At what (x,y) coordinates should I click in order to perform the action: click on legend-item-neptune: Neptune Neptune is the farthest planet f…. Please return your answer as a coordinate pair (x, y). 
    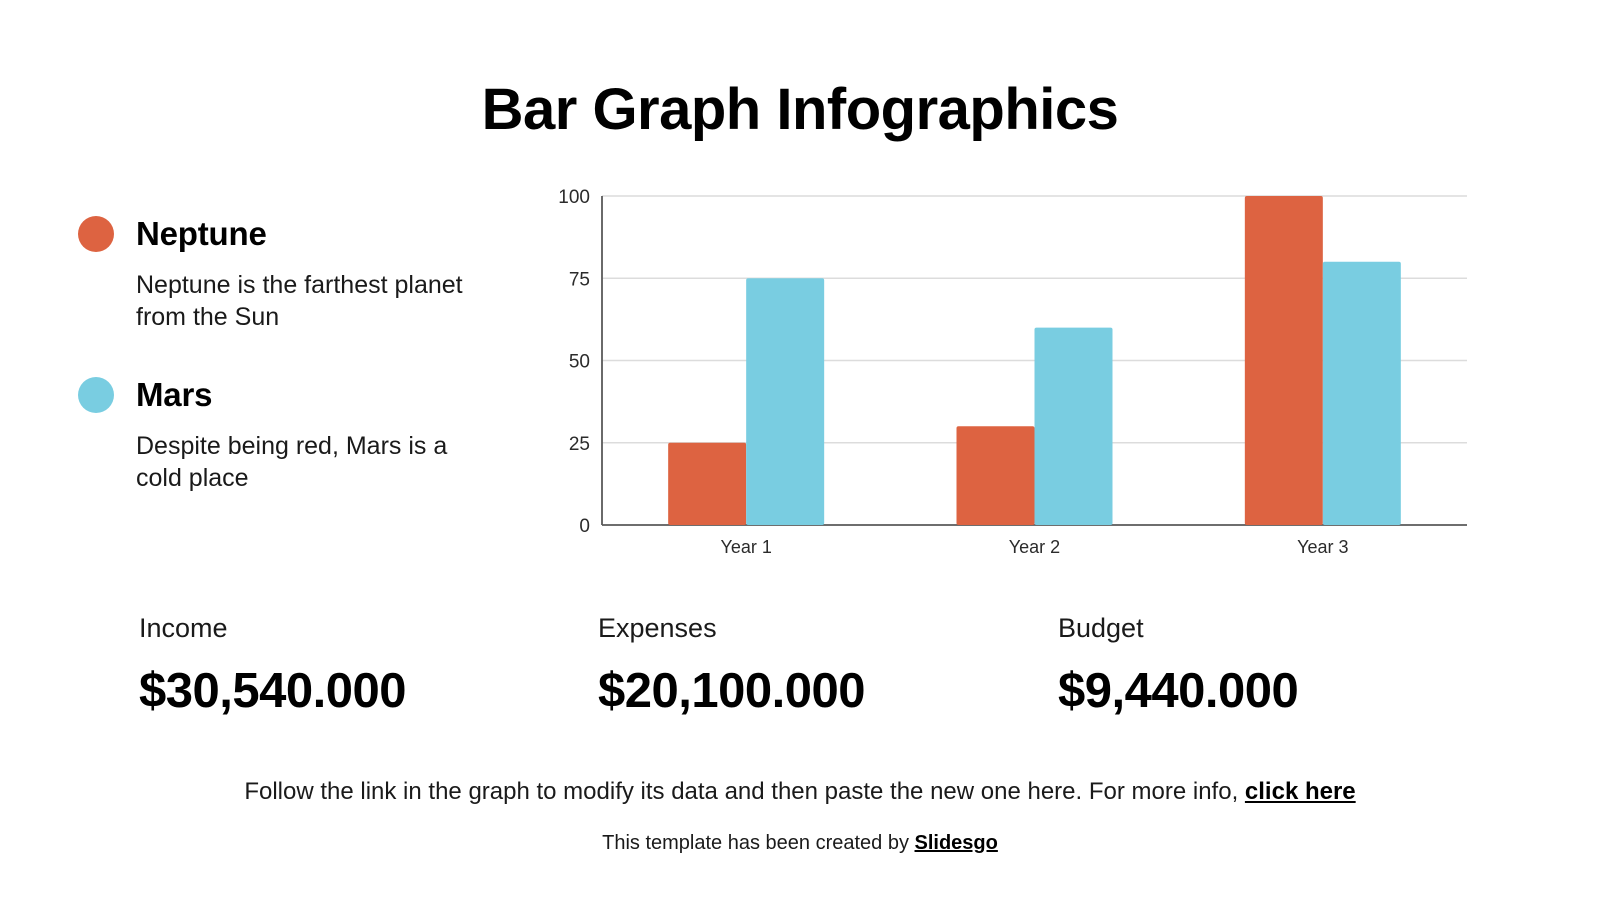
    Looking at the image, I should click on (288, 272).